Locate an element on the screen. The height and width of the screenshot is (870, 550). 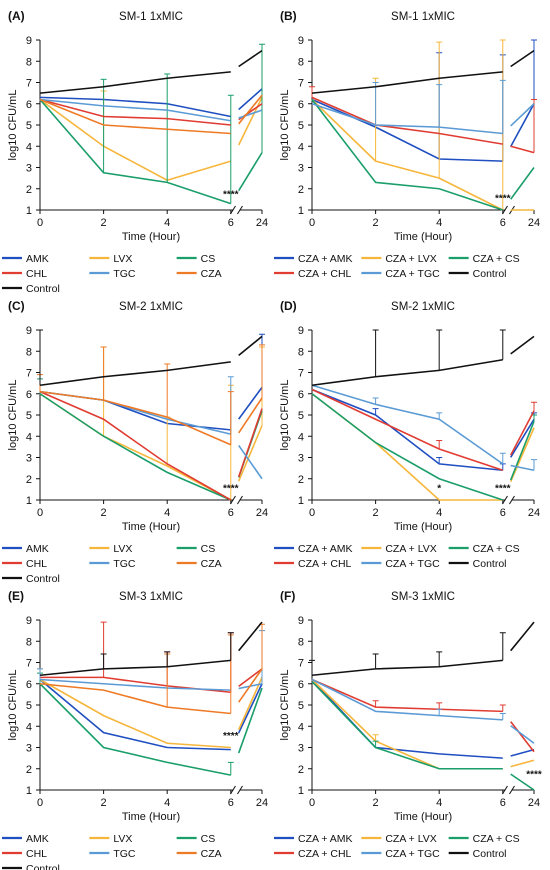
panel-b-line-control is located at coordinates (407, 82).